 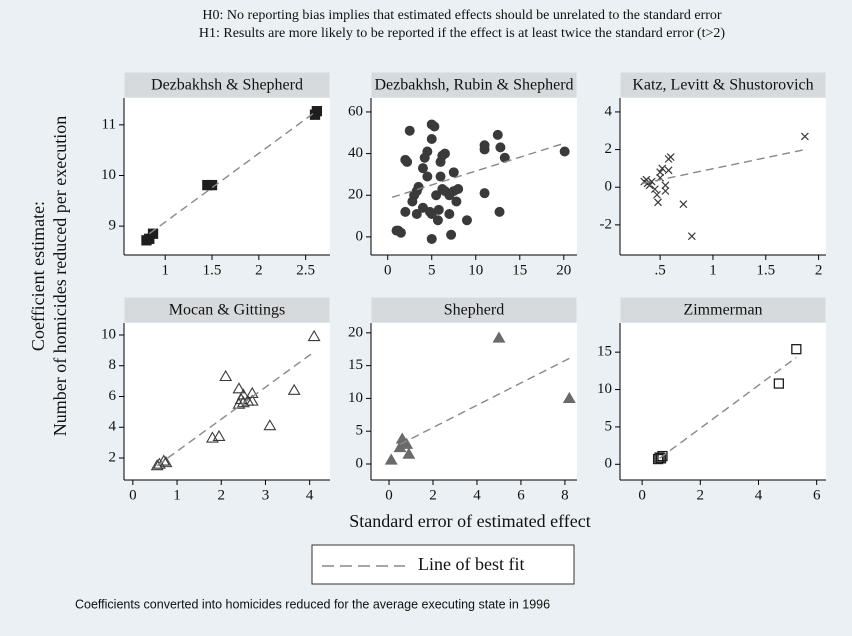 I want to click on legend-label: Line of best fit, so click(x=471, y=564).